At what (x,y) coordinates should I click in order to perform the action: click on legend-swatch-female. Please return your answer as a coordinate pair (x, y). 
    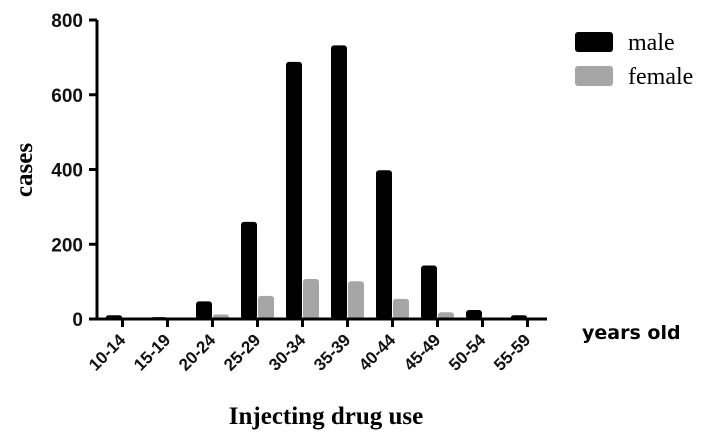
    Looking at the image, I should click on (594, 76).